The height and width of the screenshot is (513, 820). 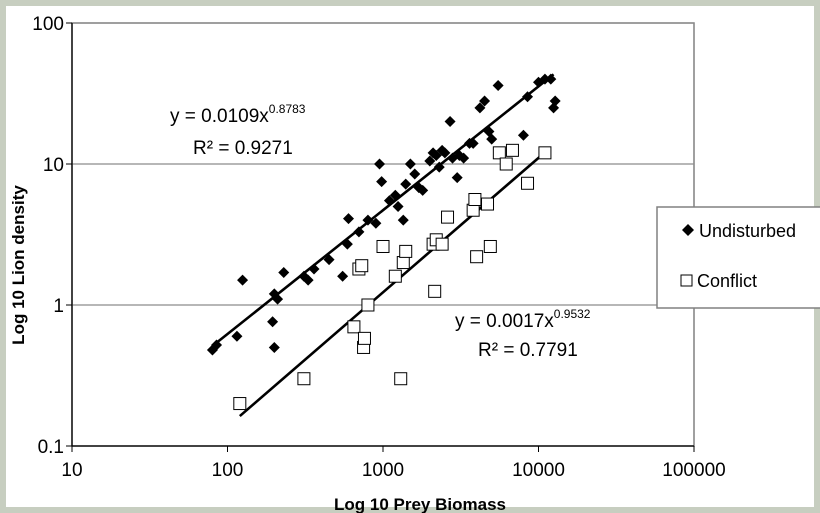 I want to click on legend: Undisturbed Conflict, so click(x=738, y=257).